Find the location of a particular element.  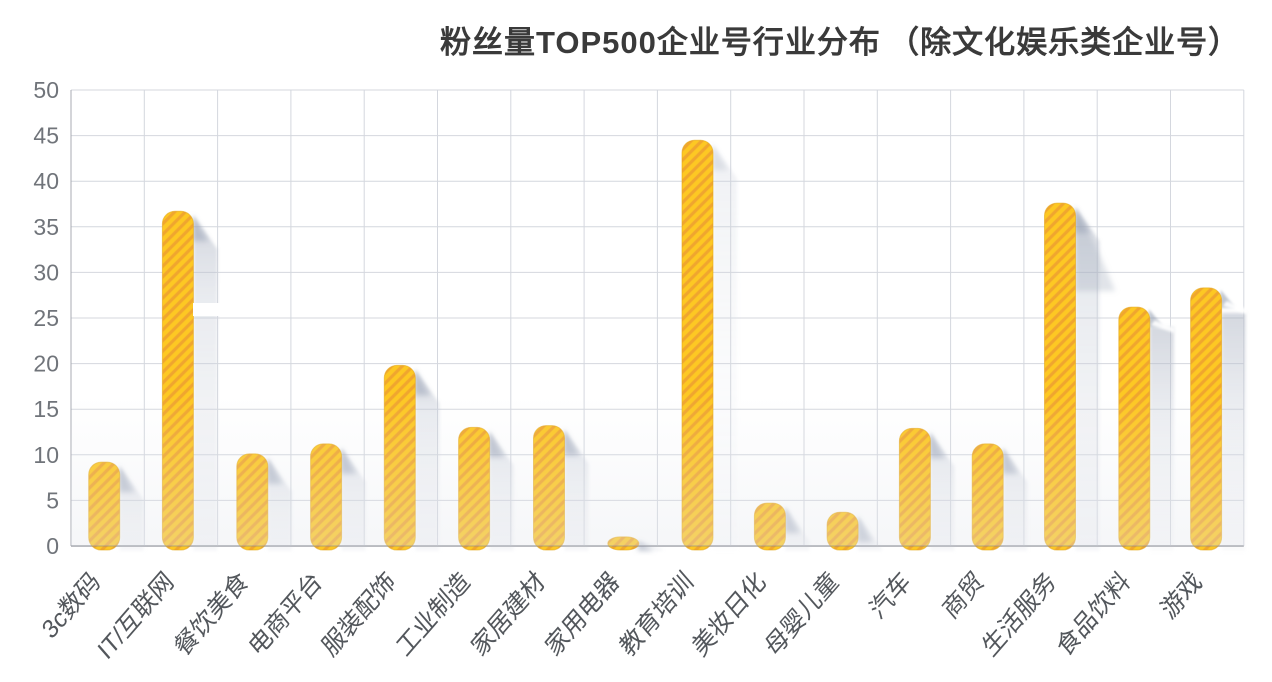

svg-text: 家居建材 is located at coordinates (508, 614).